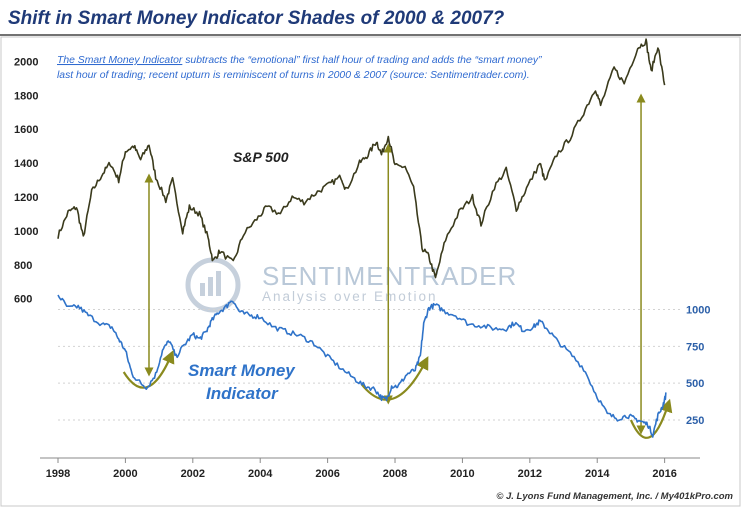 The width and height of the screenshot is (741, 509). What do you see at coordinates (327, 474) in the screenshot?
I see `x-tick-label: 2006` at bounding box center [327, 474].